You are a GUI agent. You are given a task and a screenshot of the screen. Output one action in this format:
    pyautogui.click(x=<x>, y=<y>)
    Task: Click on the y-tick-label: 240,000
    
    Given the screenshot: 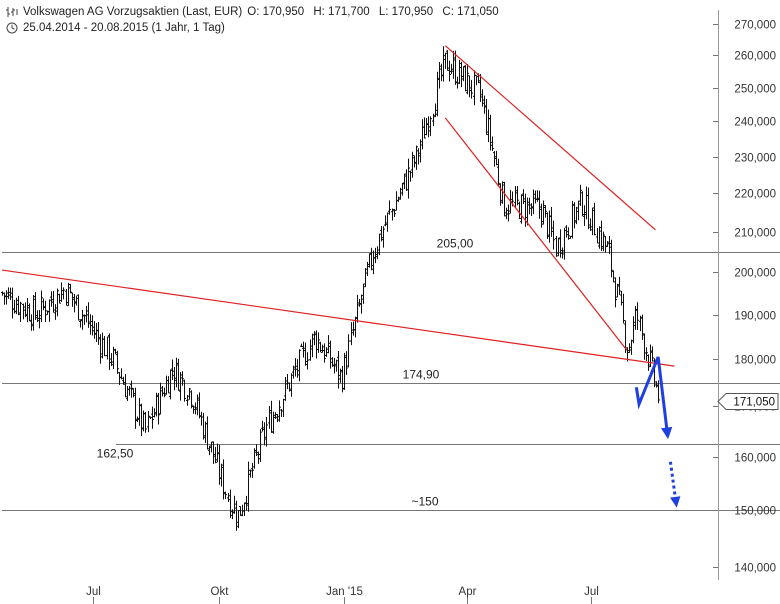 What is the action you would take?
    pyautogui.click(x=755, y=123)
    